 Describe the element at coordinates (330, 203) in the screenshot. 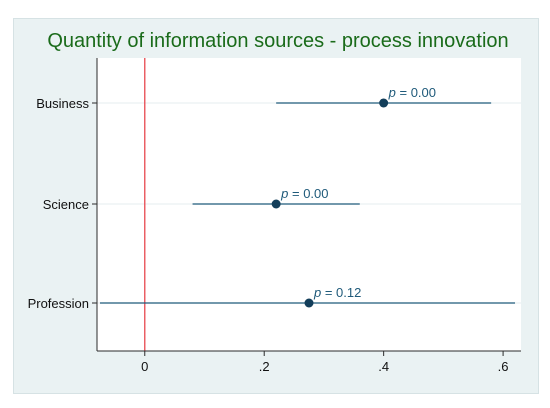

I see `point-estimates` at that location.